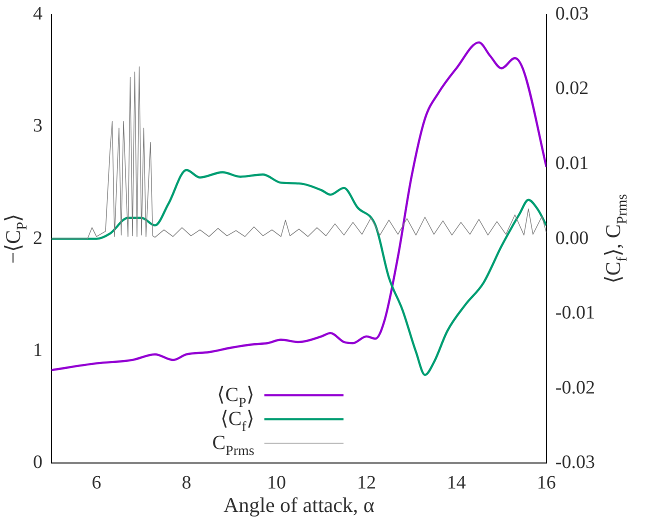 This screenshot has height=530, width=646. I want to click on y-axis-title: −⟨CP⟩, so click(15, 239).